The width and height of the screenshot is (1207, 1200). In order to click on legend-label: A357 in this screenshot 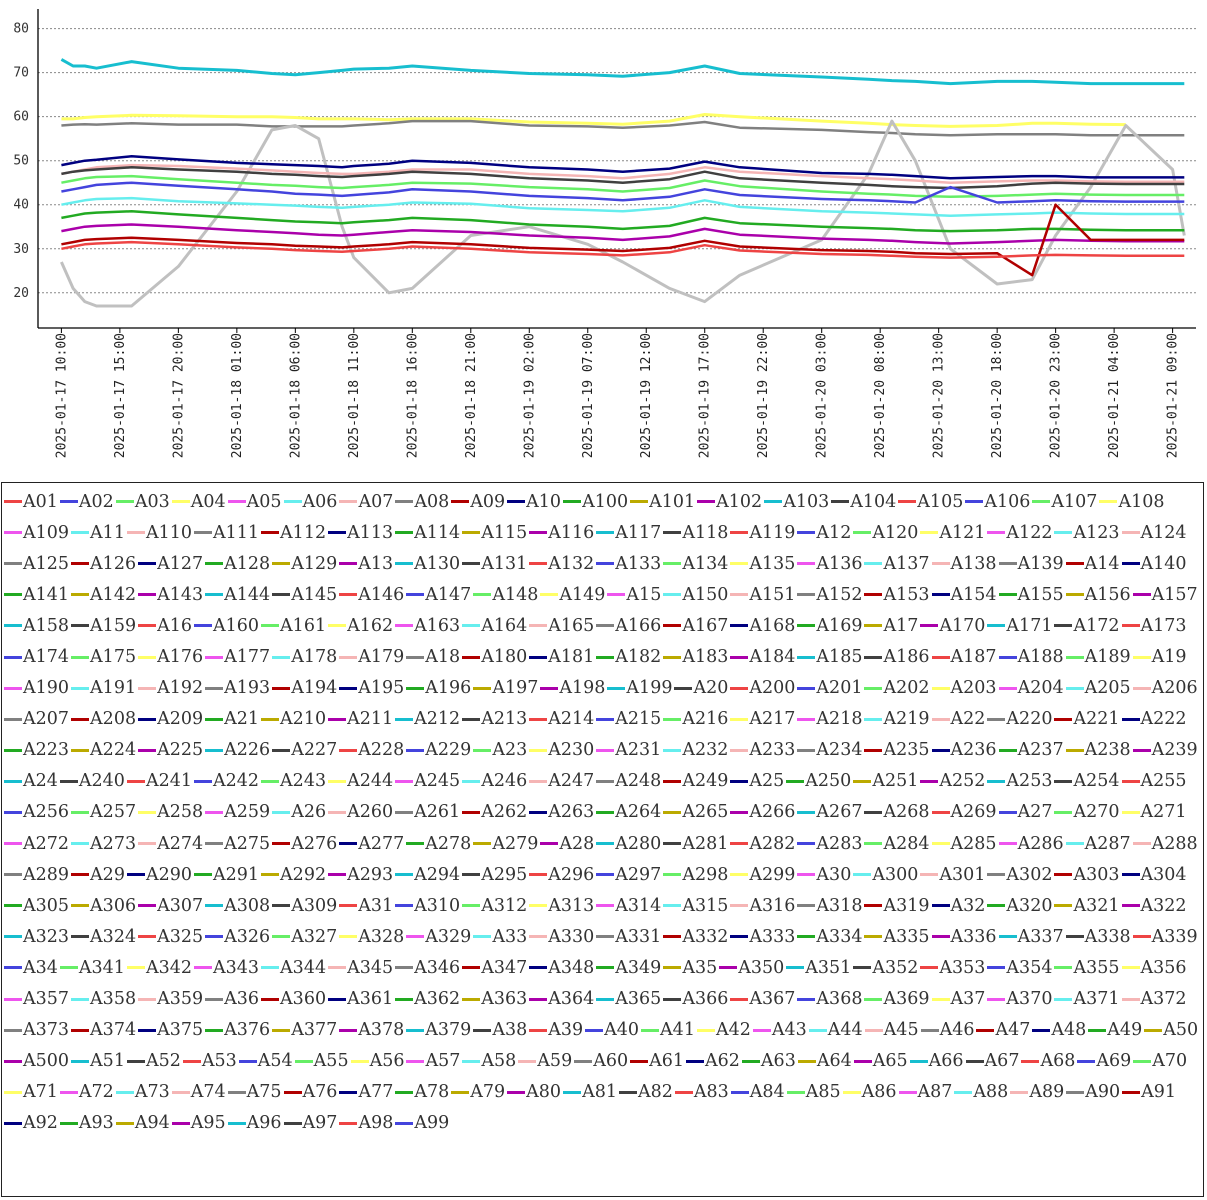, I will do `click(46, 999)`.